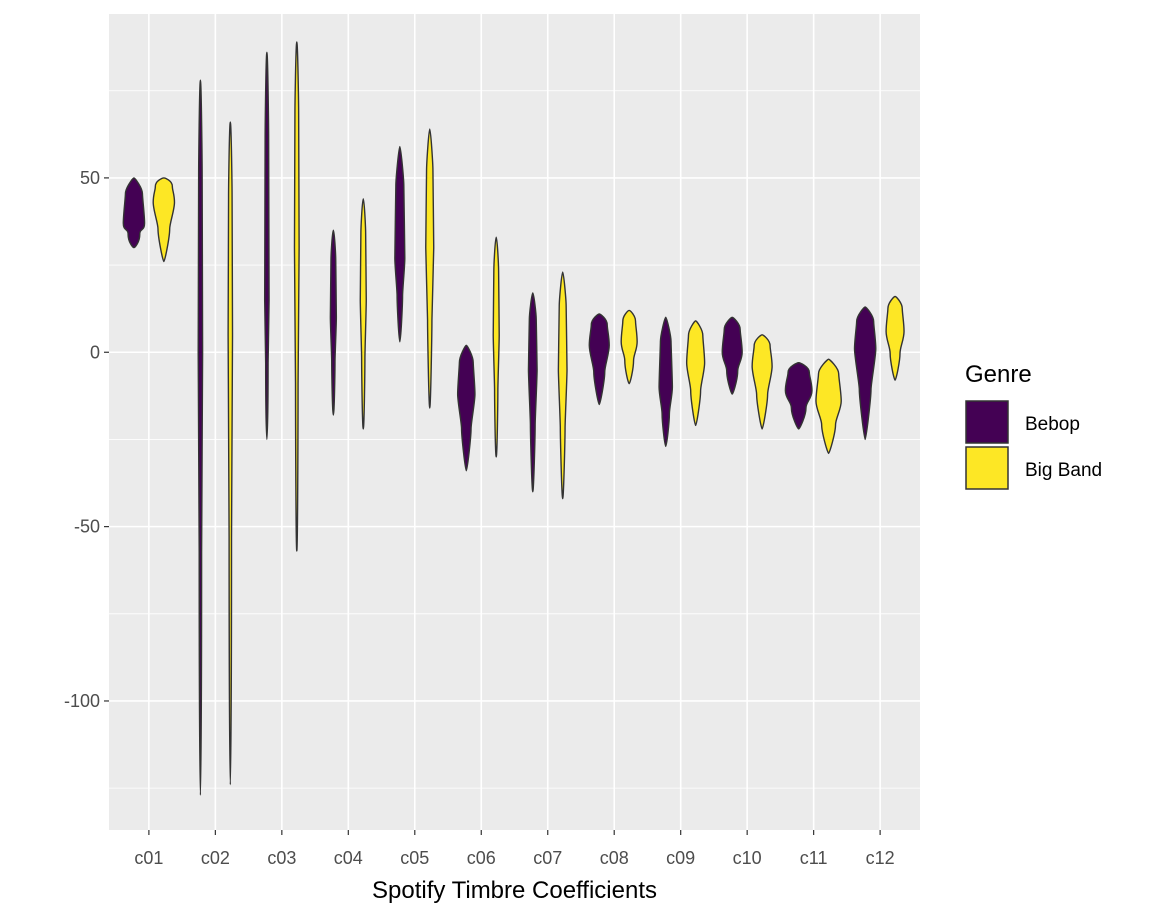 The width and height of the screenshot is (1152, 921). Describe the element at coordinates (514, 890) in the screenshot. I see `x-axis-title: Spotify Timbre Coefficients` at that location.